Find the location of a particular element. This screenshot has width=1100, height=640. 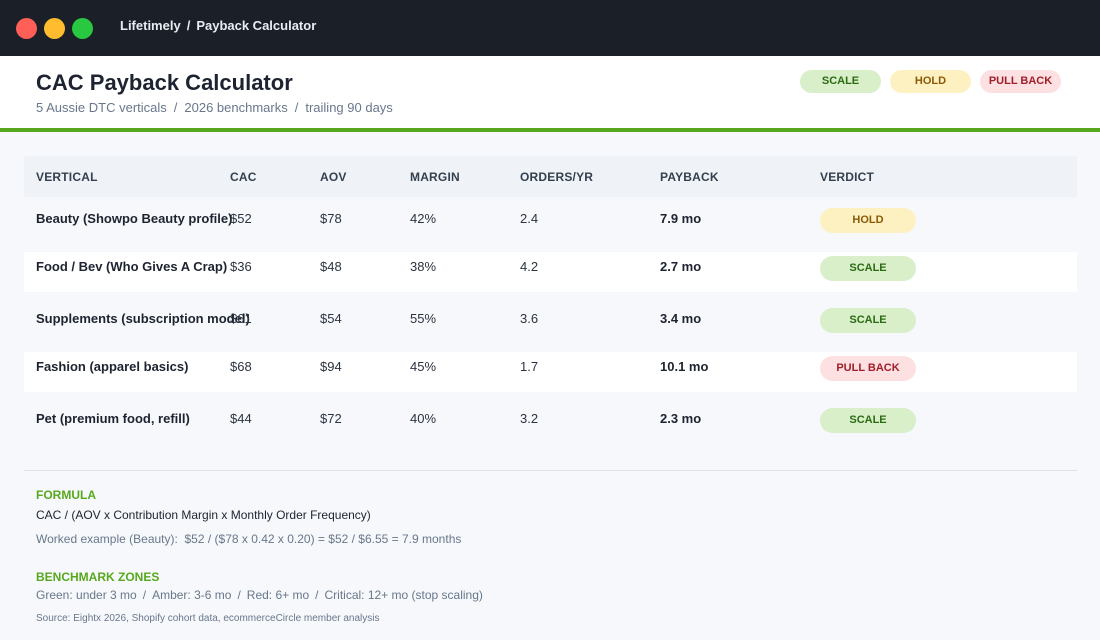

cell-margin: 42% is located at coordinates (423, 218).